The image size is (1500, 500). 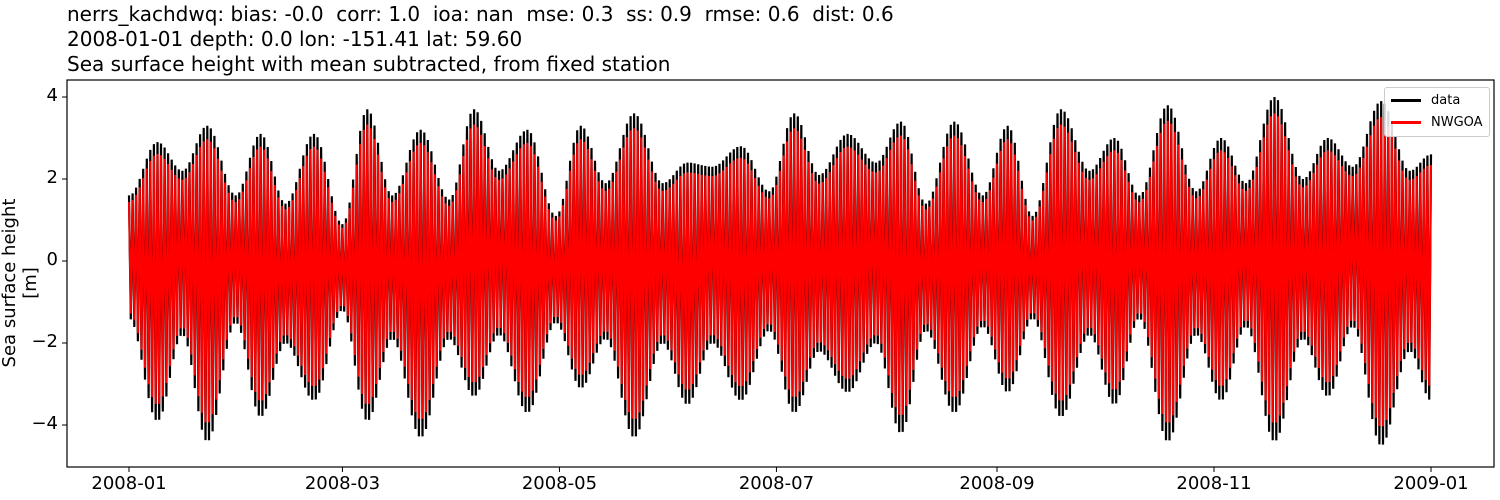 I want to click on x-tick-label: 2008-05, so click(x=559, y=483).